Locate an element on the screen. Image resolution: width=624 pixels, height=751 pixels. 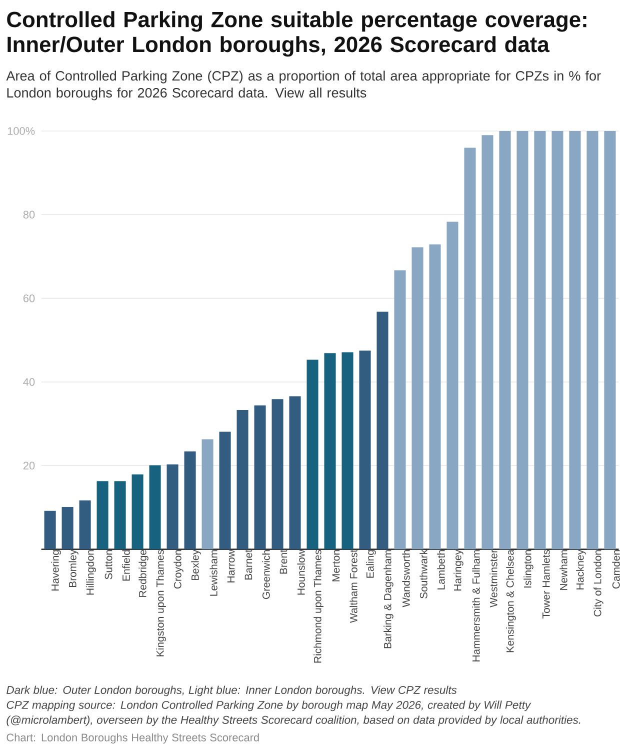
x-tick-label: Newham is located at coordinates (564, 570).